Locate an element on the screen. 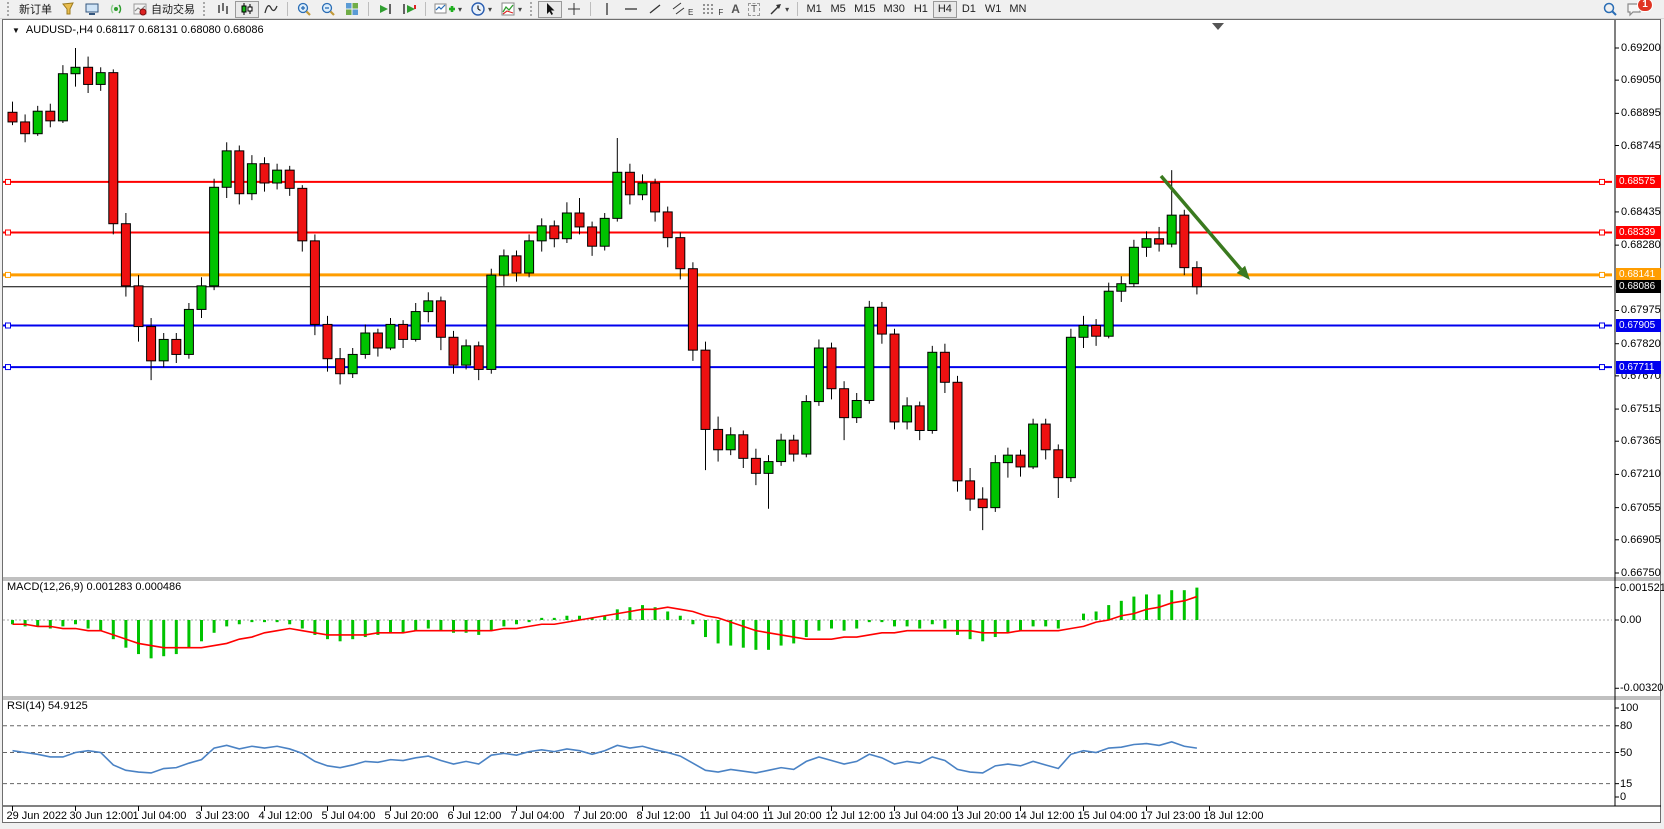 The image size is (1664, 829). zoom-out-icon is located at coordinates (328, 9).